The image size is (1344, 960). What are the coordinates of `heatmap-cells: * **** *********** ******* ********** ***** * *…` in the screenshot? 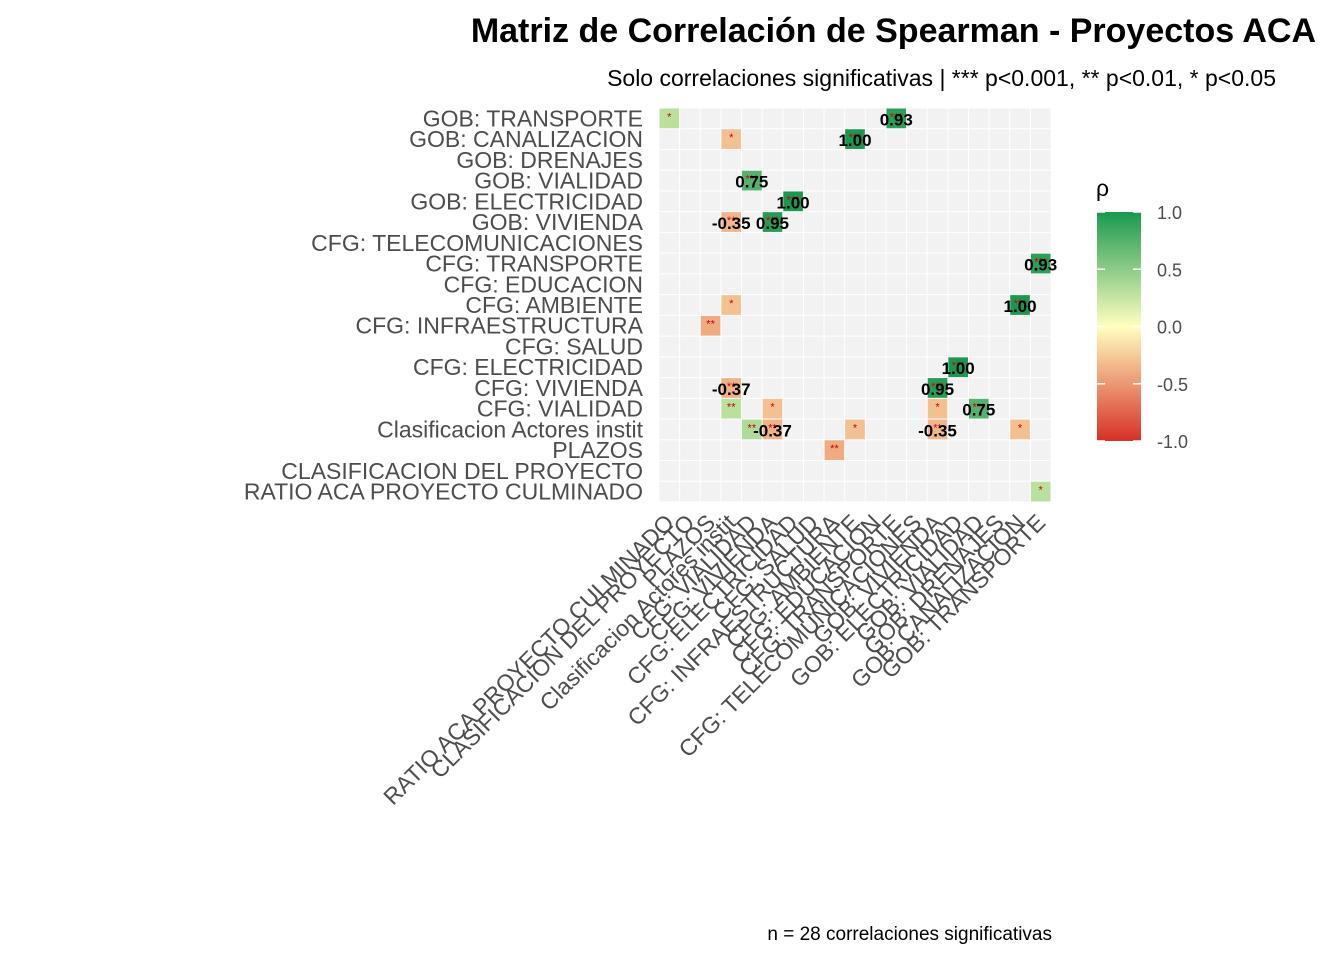 It's located at (858, 305).